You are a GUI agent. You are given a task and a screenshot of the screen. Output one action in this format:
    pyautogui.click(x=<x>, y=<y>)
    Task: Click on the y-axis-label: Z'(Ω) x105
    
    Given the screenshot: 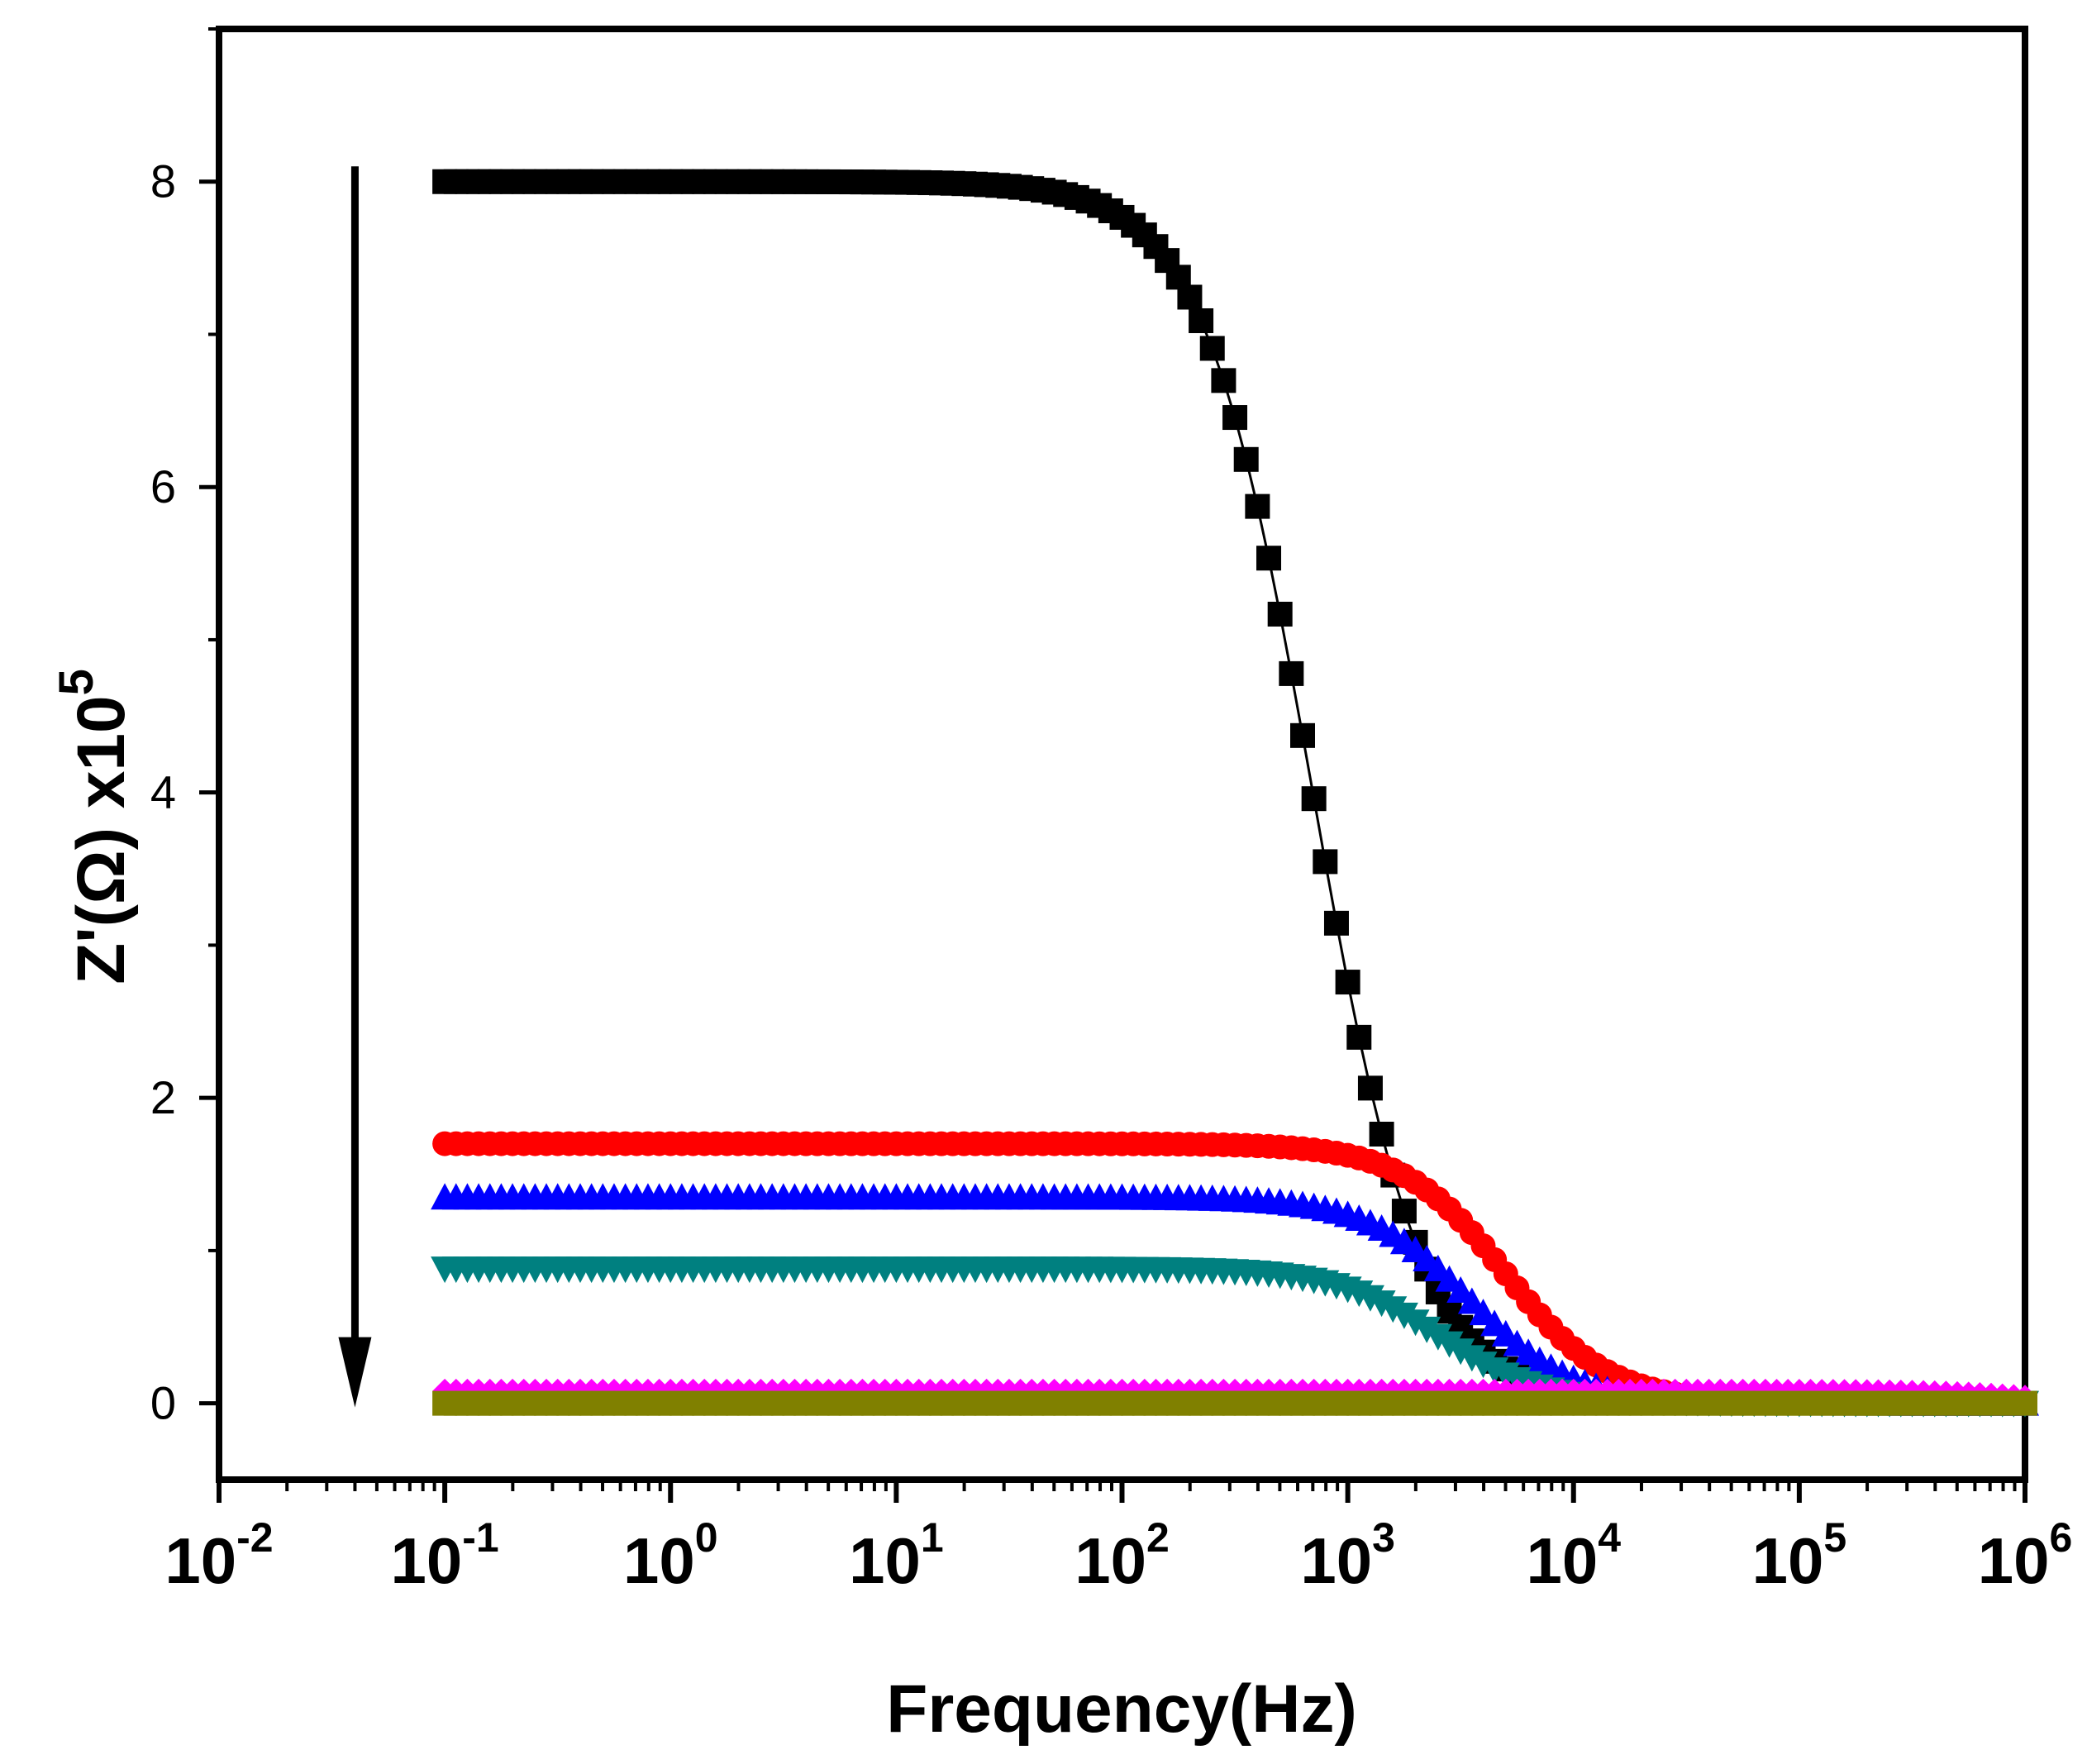 What is the action you would take?
    pyautogui.click(x=94, y=827)
    